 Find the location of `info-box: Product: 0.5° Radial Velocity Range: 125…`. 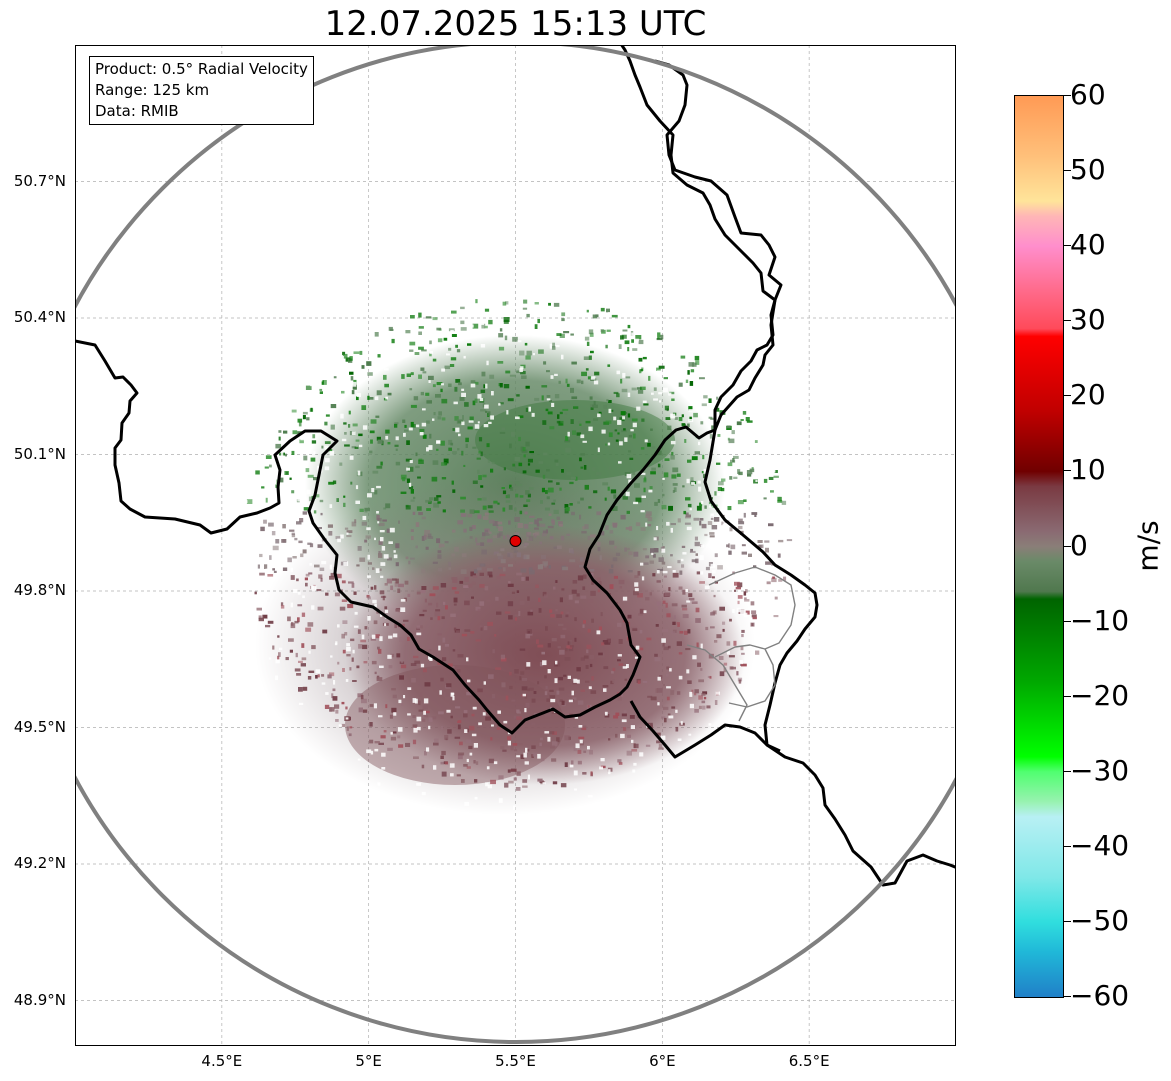

info-box: Product: 0.5° Radial Velocity Range: 125… is located at coordinates (201, 90).